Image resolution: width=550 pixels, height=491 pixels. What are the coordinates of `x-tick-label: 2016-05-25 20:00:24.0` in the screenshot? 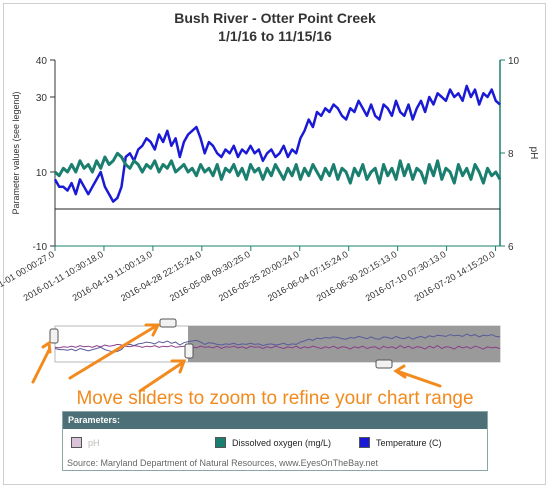 It's located at (259, 276).